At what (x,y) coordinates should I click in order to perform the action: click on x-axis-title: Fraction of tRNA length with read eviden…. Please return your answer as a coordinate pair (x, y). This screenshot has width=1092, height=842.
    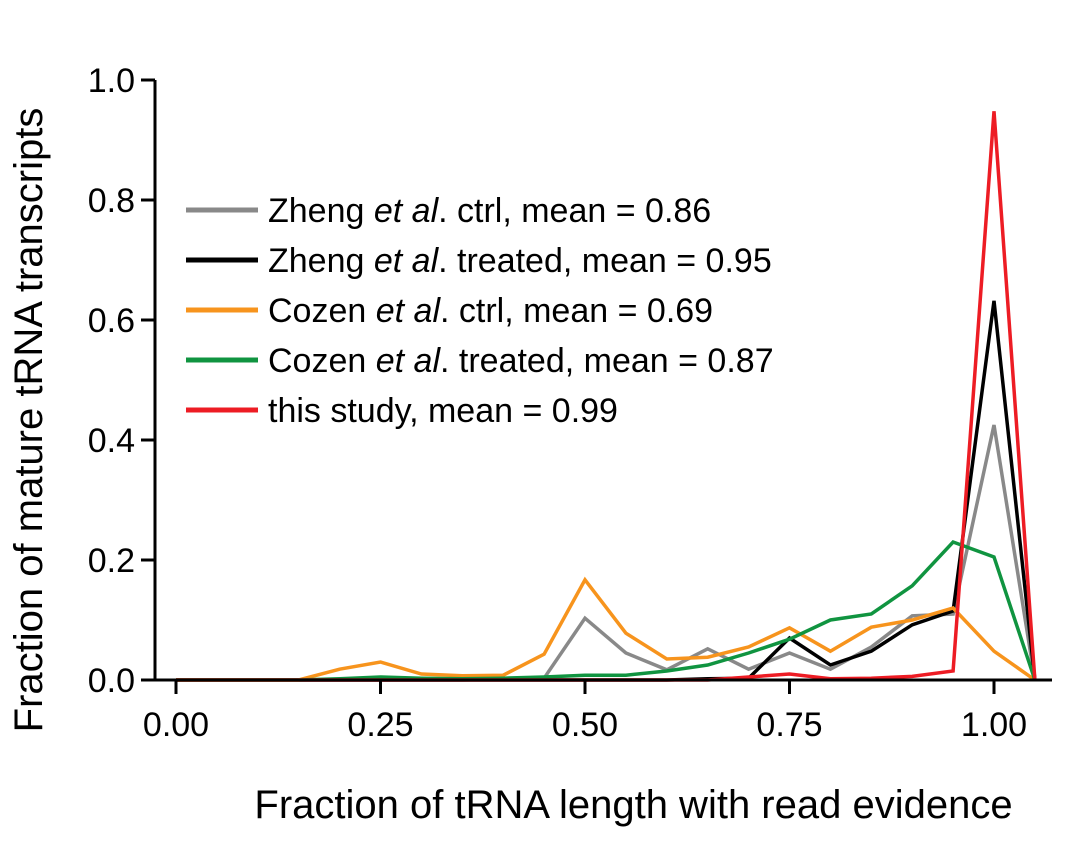
    Looking at the image, I should click on (633, 805).